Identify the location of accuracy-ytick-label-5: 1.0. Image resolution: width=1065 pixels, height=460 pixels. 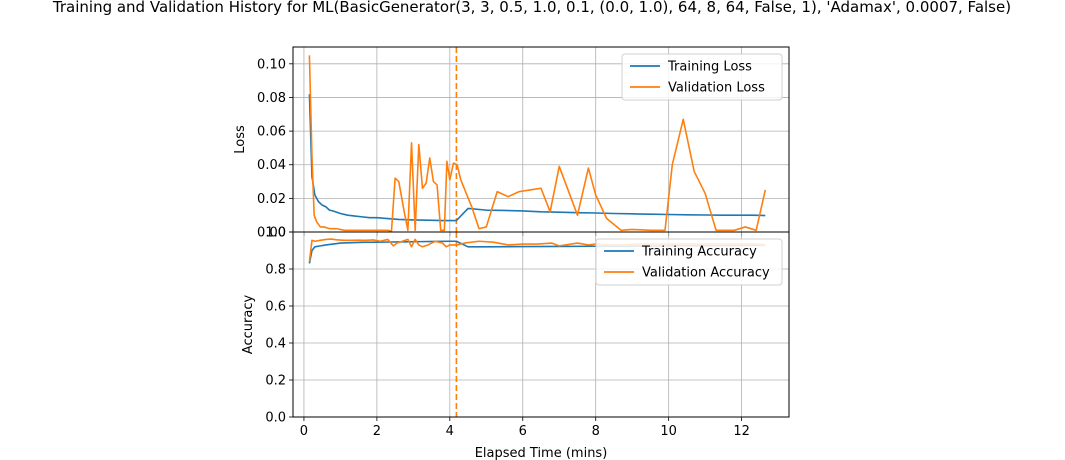
(275, 233).